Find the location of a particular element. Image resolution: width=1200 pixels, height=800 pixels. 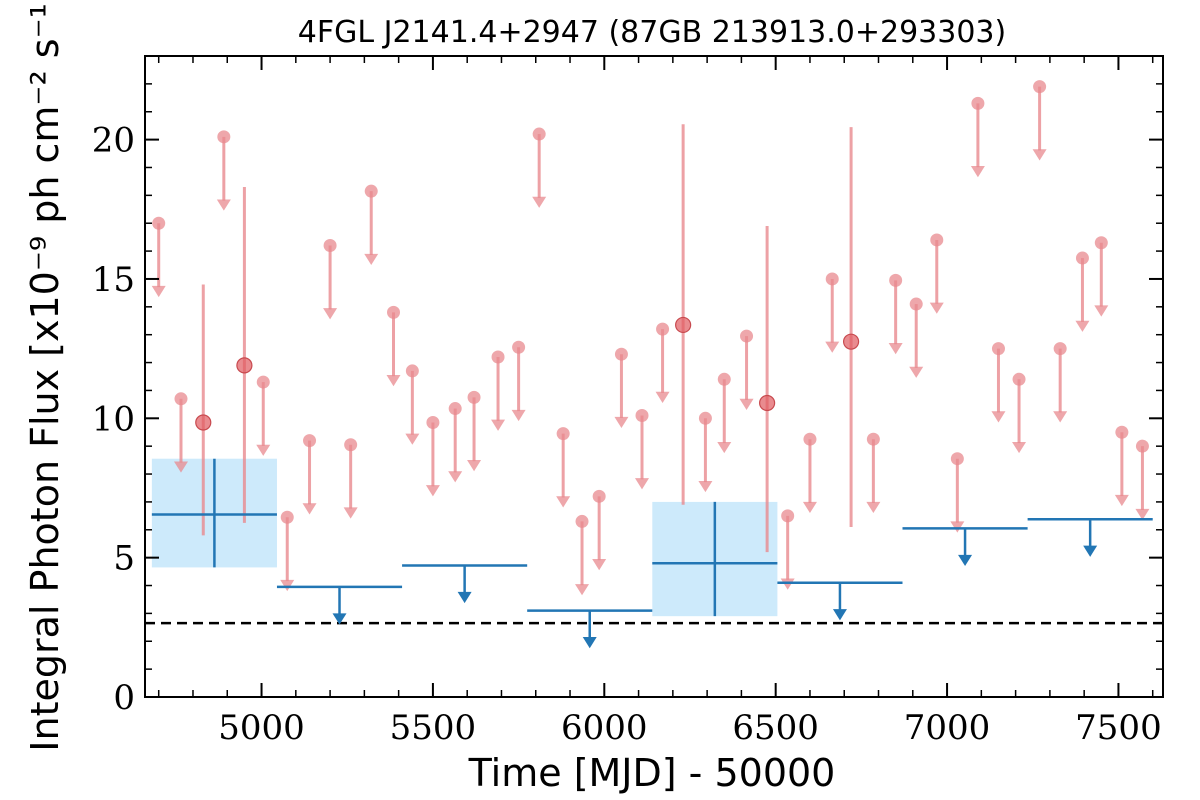

y-tick-label-2: 10 is located at coordinates (113, 419).